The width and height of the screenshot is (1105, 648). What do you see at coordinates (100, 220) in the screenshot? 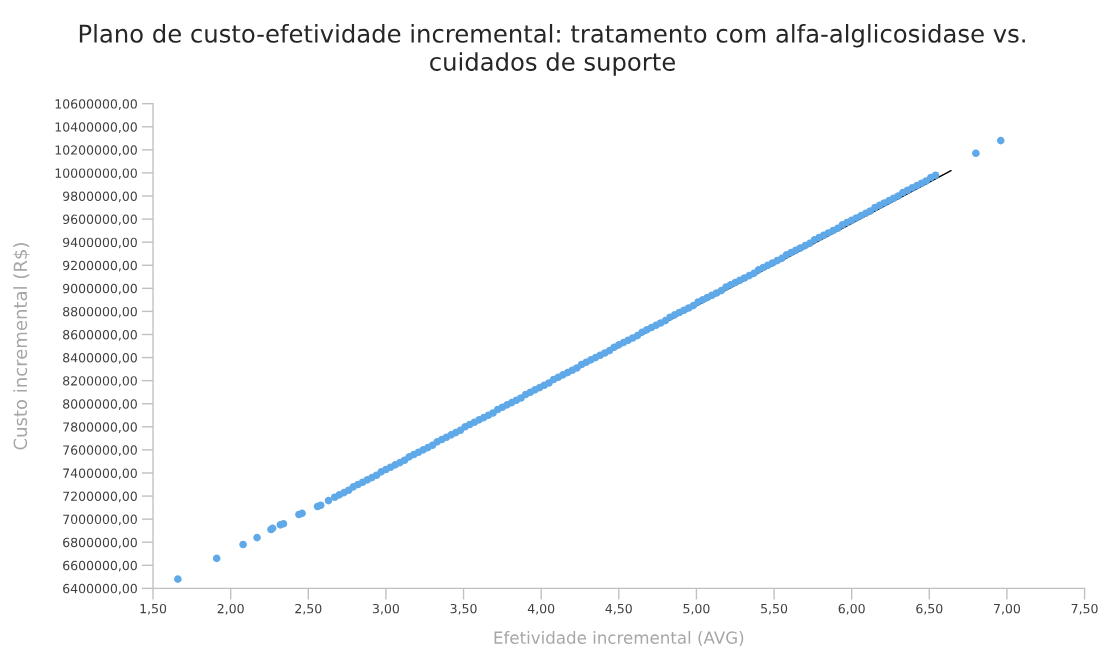
I see `y-tick-label: 9600000,00` at bounding box center [100, 220].